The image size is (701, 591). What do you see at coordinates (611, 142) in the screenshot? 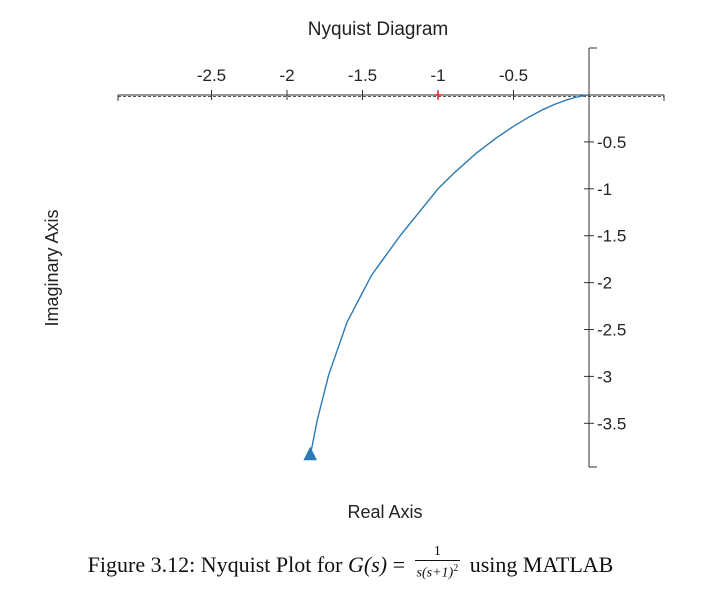
I see `y-tick-label: -0.5` at bounding box center [611, 142].